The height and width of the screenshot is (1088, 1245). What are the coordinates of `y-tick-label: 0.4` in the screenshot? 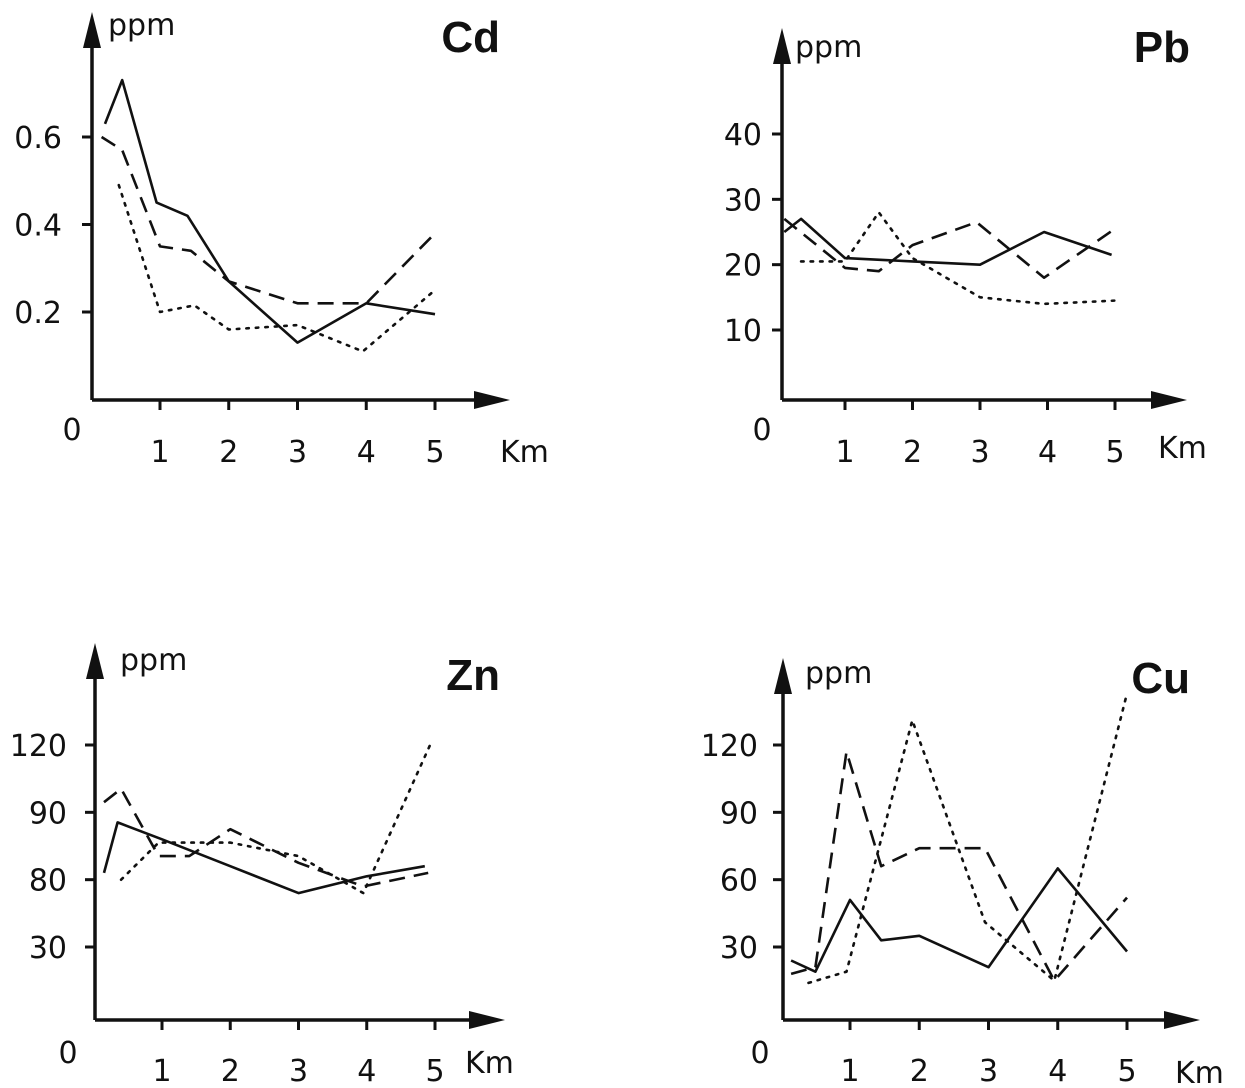 It's located at (38, 226).